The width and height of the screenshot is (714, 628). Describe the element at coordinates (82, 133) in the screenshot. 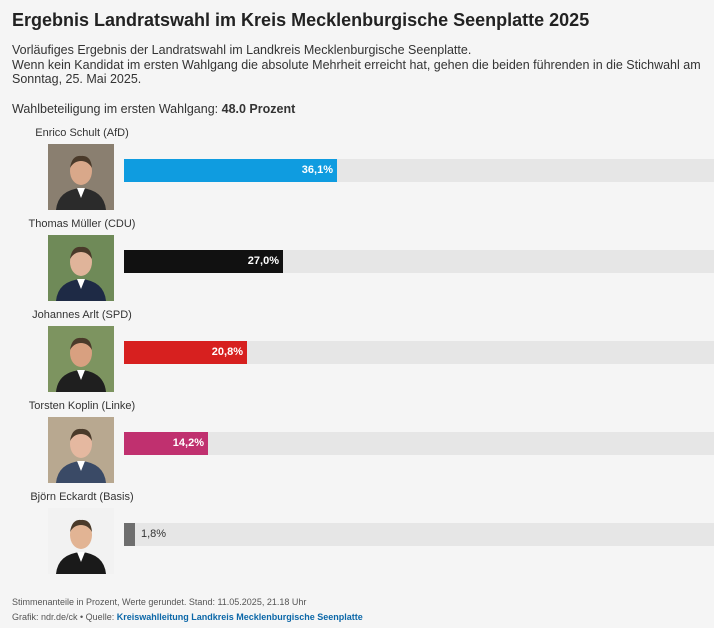

I see `candidate-name: Enrico Schult (AfD)` at that location.